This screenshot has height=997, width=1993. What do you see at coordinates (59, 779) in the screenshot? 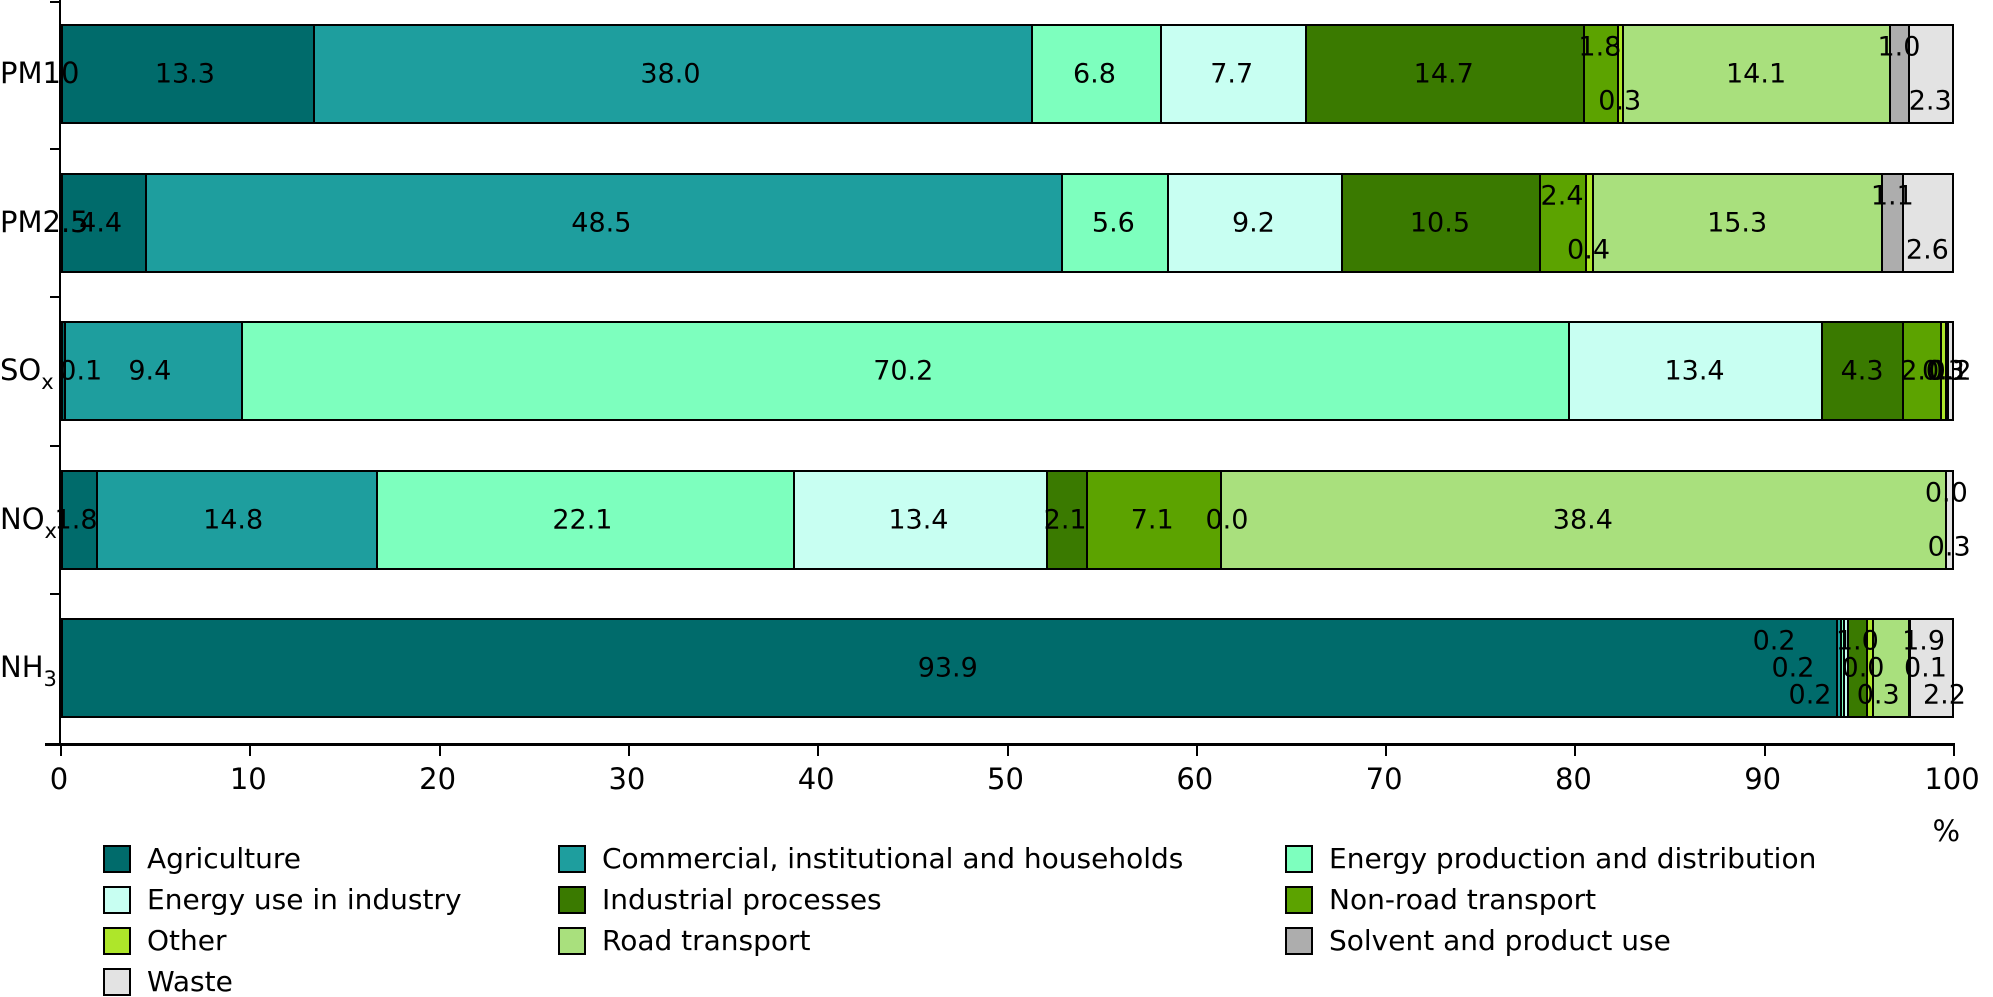
I see `x-axis-tick-label: 0` at bounding box center [59, 779].